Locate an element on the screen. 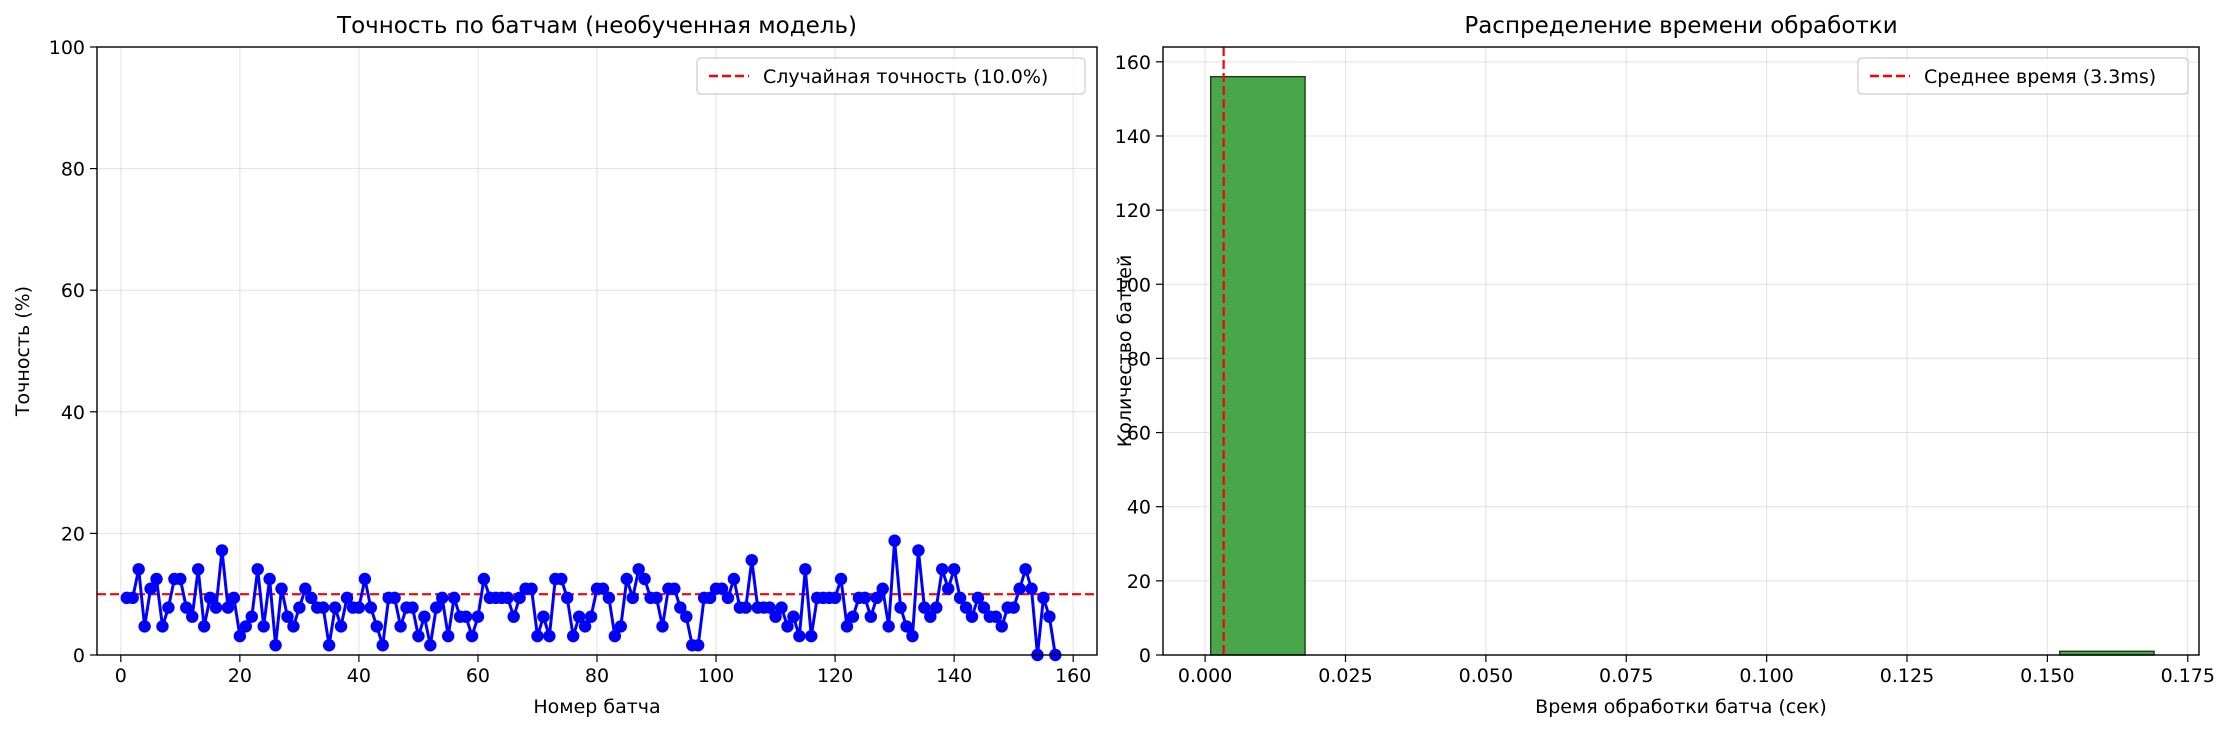  x-tick-label: 0.100 is located at coordinates (1766, 676).